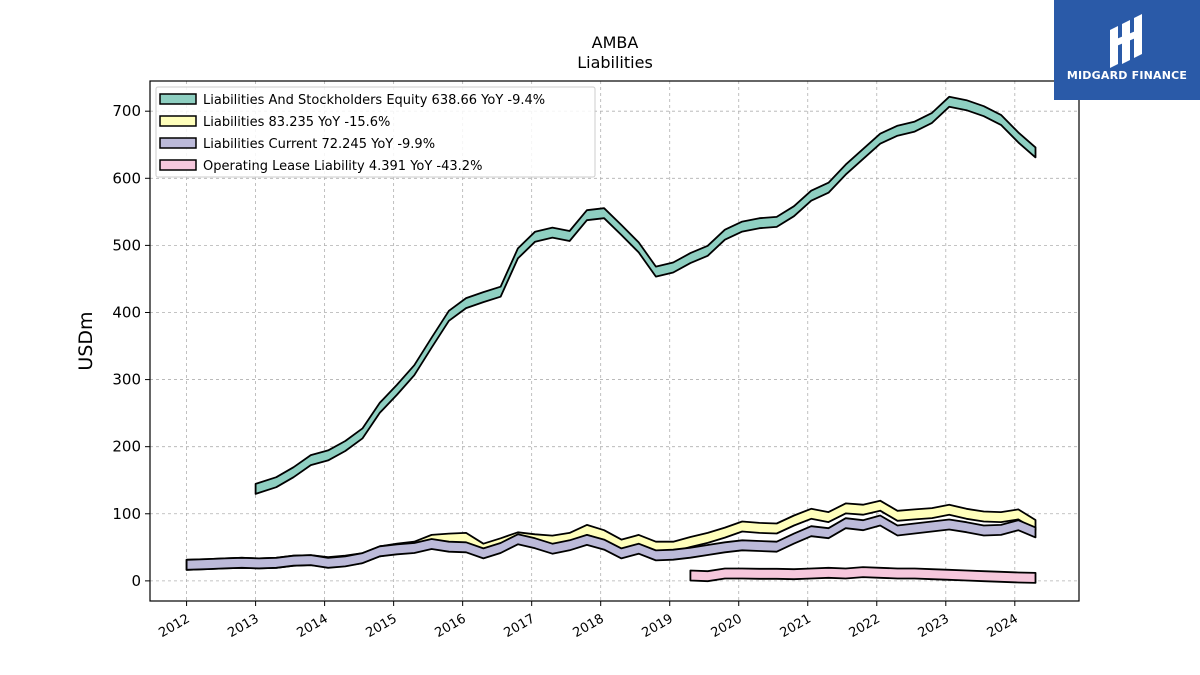  Describe the element at coordinates (727, 626) in the screenshot. I see `x-tick-label: 2020` at that location.